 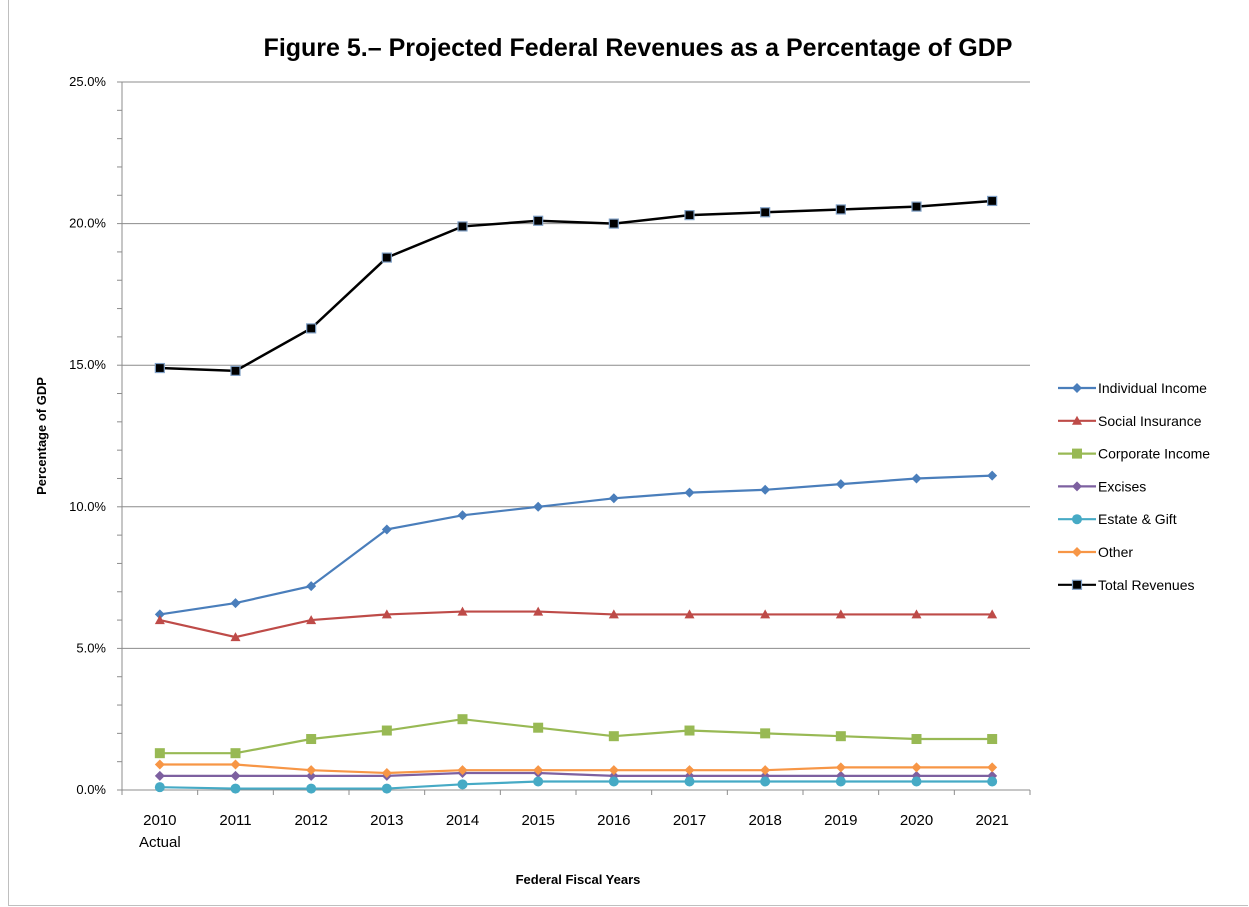 I want to click on legend-item-corporate-income: Corporate Income, so click(x=1134, y=454).